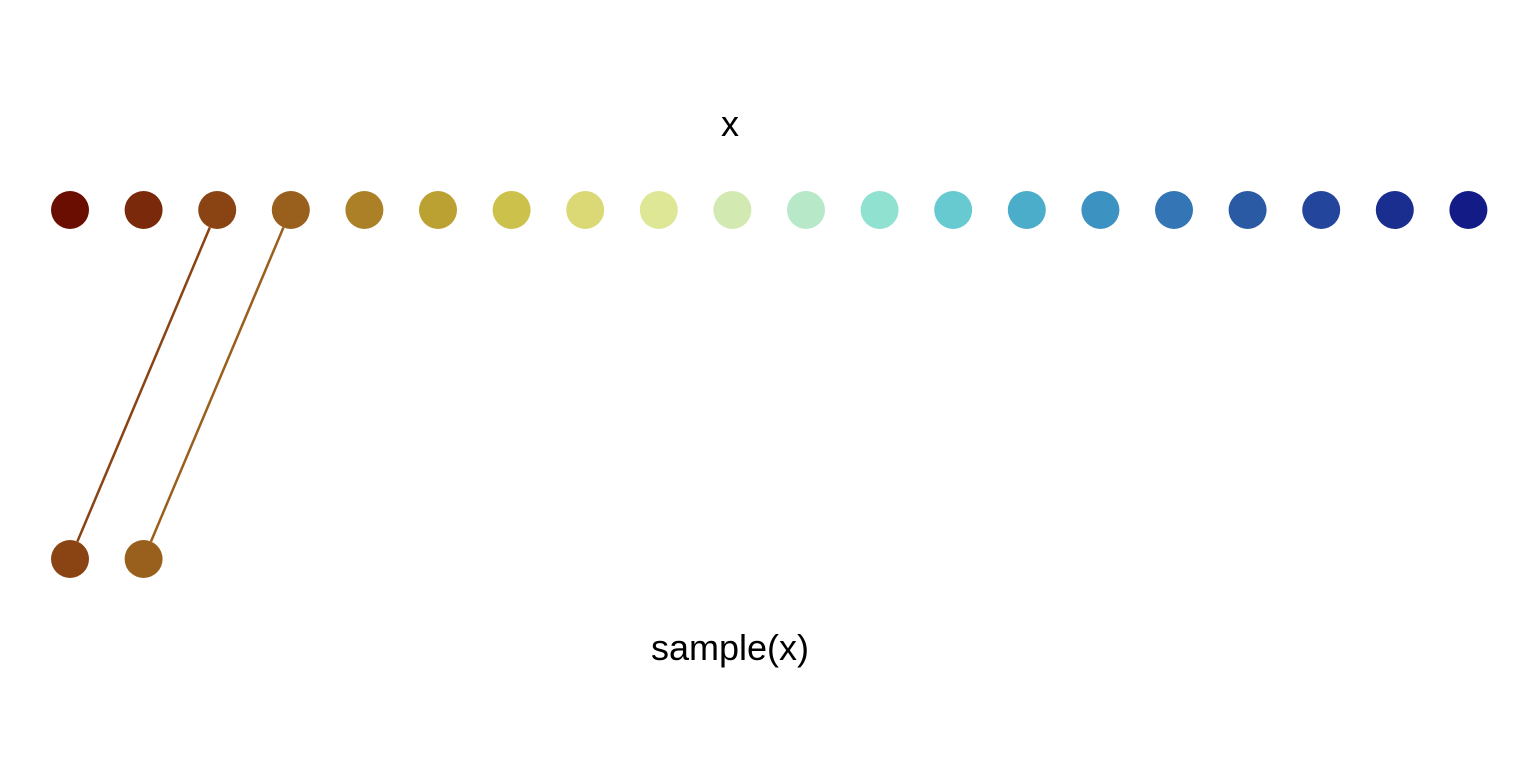 Image resolution: width=1536 pixels, height=768 pixels. Describe the element at coordinates (107, 559) in the screenshot. I see `sample-points-row` at that location.